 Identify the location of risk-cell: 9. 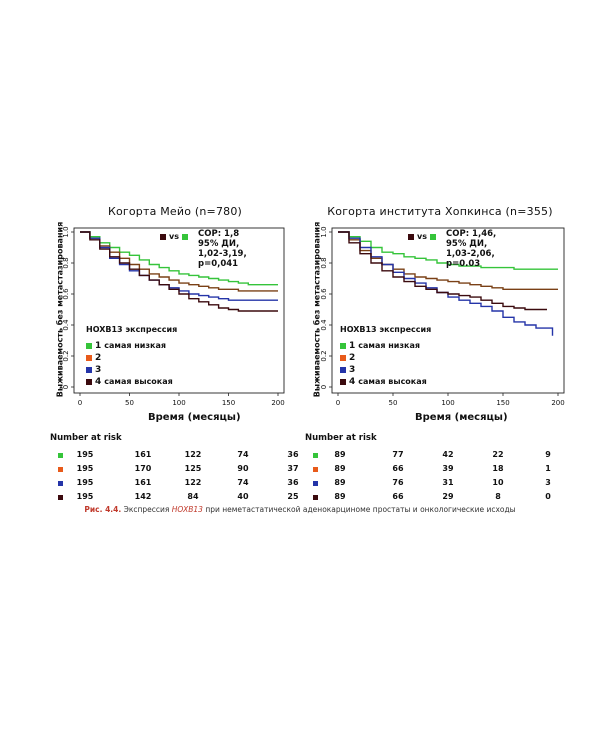
(548, 454).